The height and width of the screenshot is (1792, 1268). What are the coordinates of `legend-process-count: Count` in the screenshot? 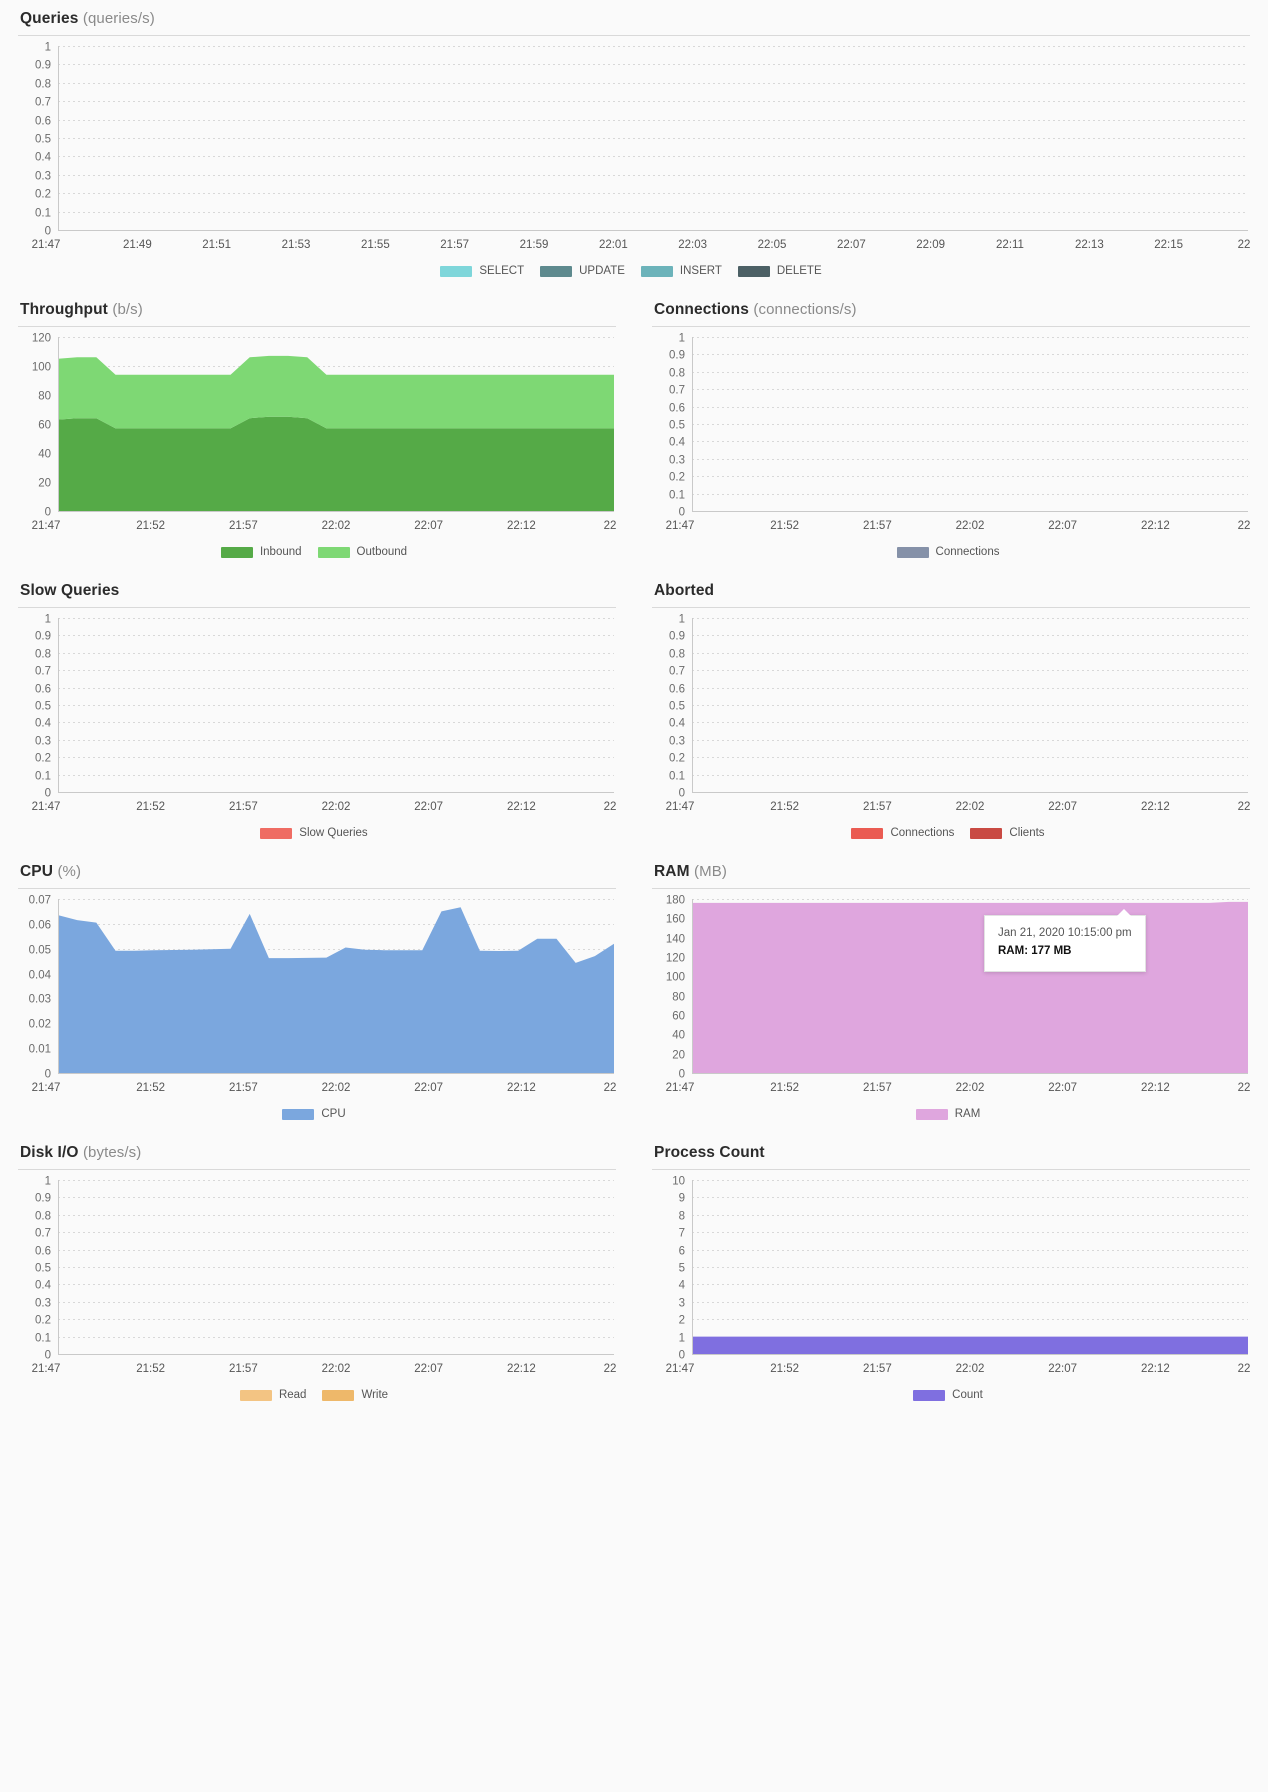 It's located at (951, 1397).